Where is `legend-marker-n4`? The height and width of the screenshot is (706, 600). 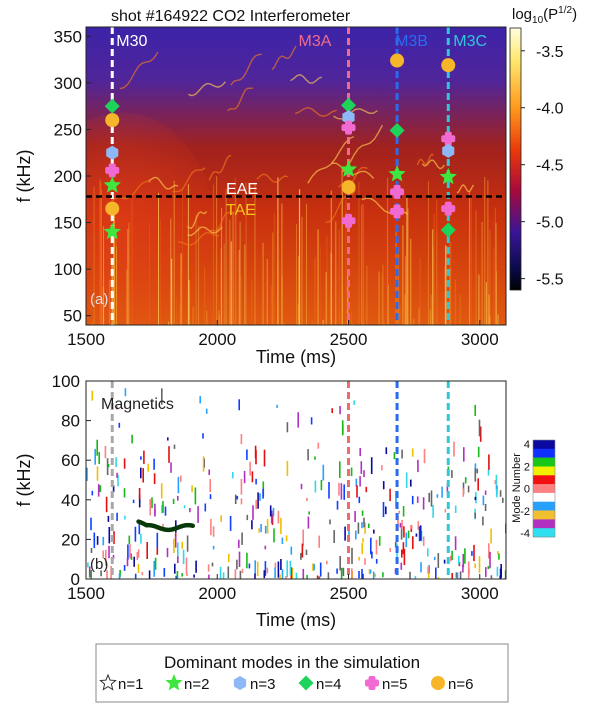 legend-marker-n4 is located at coordinates (306, 683).